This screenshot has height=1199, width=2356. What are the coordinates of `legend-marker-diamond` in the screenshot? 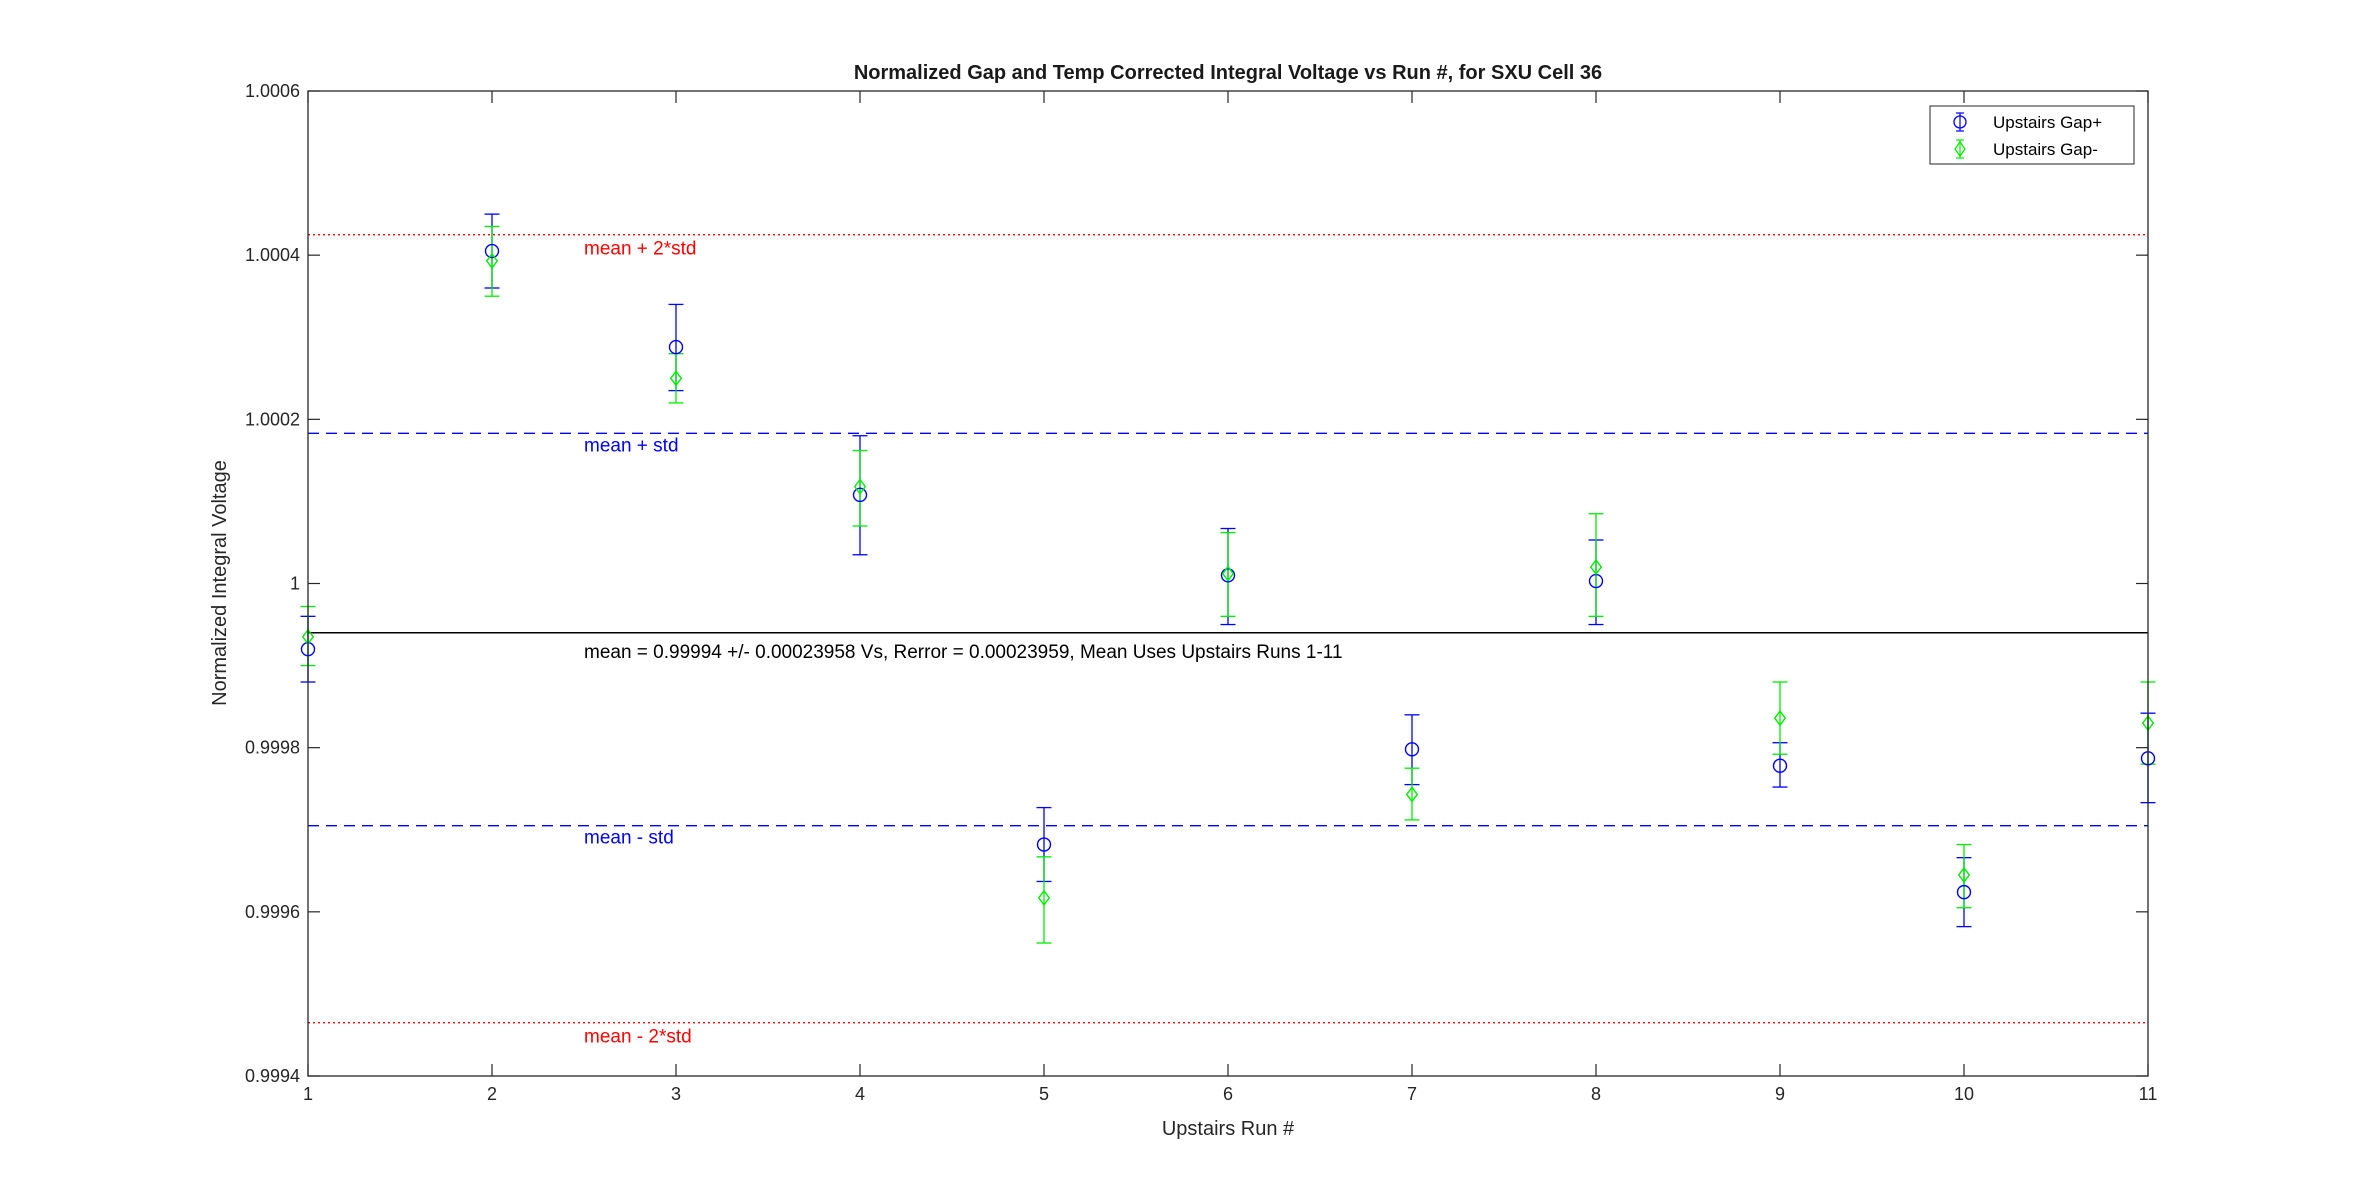 It's located at (1960, 149).